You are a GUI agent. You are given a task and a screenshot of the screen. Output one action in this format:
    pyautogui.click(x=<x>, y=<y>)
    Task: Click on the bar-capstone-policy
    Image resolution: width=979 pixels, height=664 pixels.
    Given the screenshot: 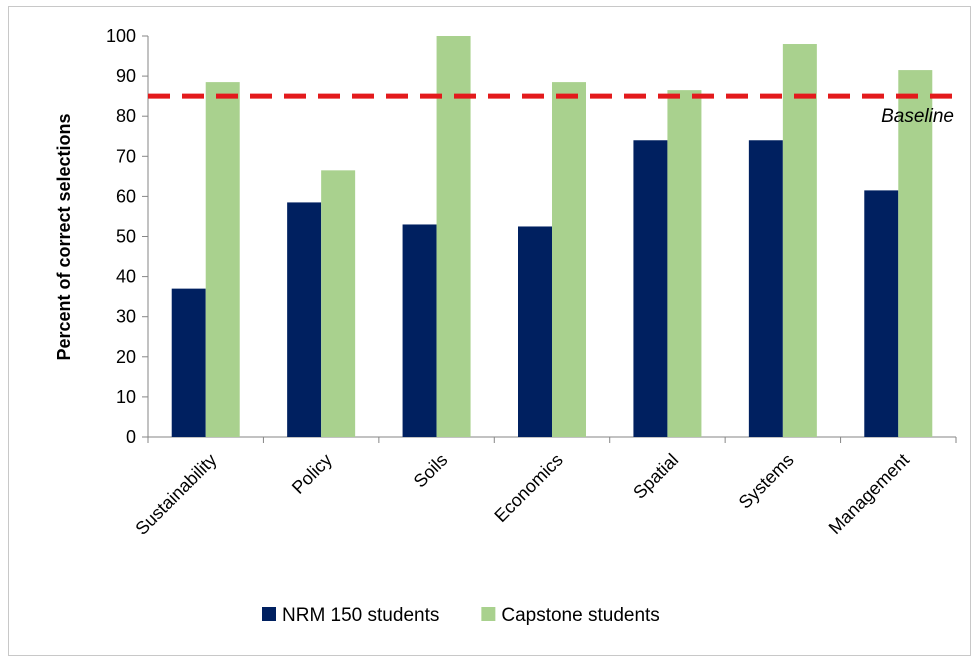 What is the action you would take?
    pyautogui.click(x=338, y=303)
    